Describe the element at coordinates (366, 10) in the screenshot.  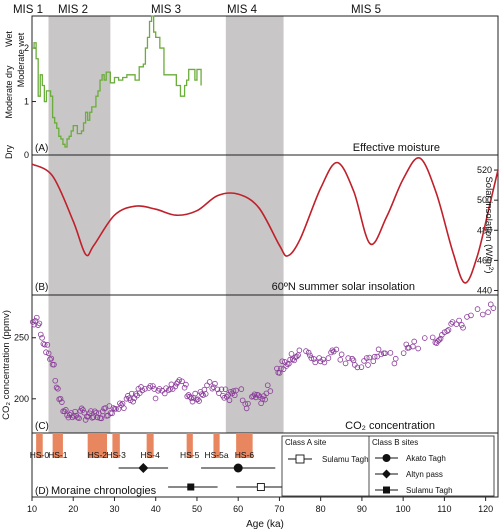
I see `mis-5-label: MIS 5` at that location.